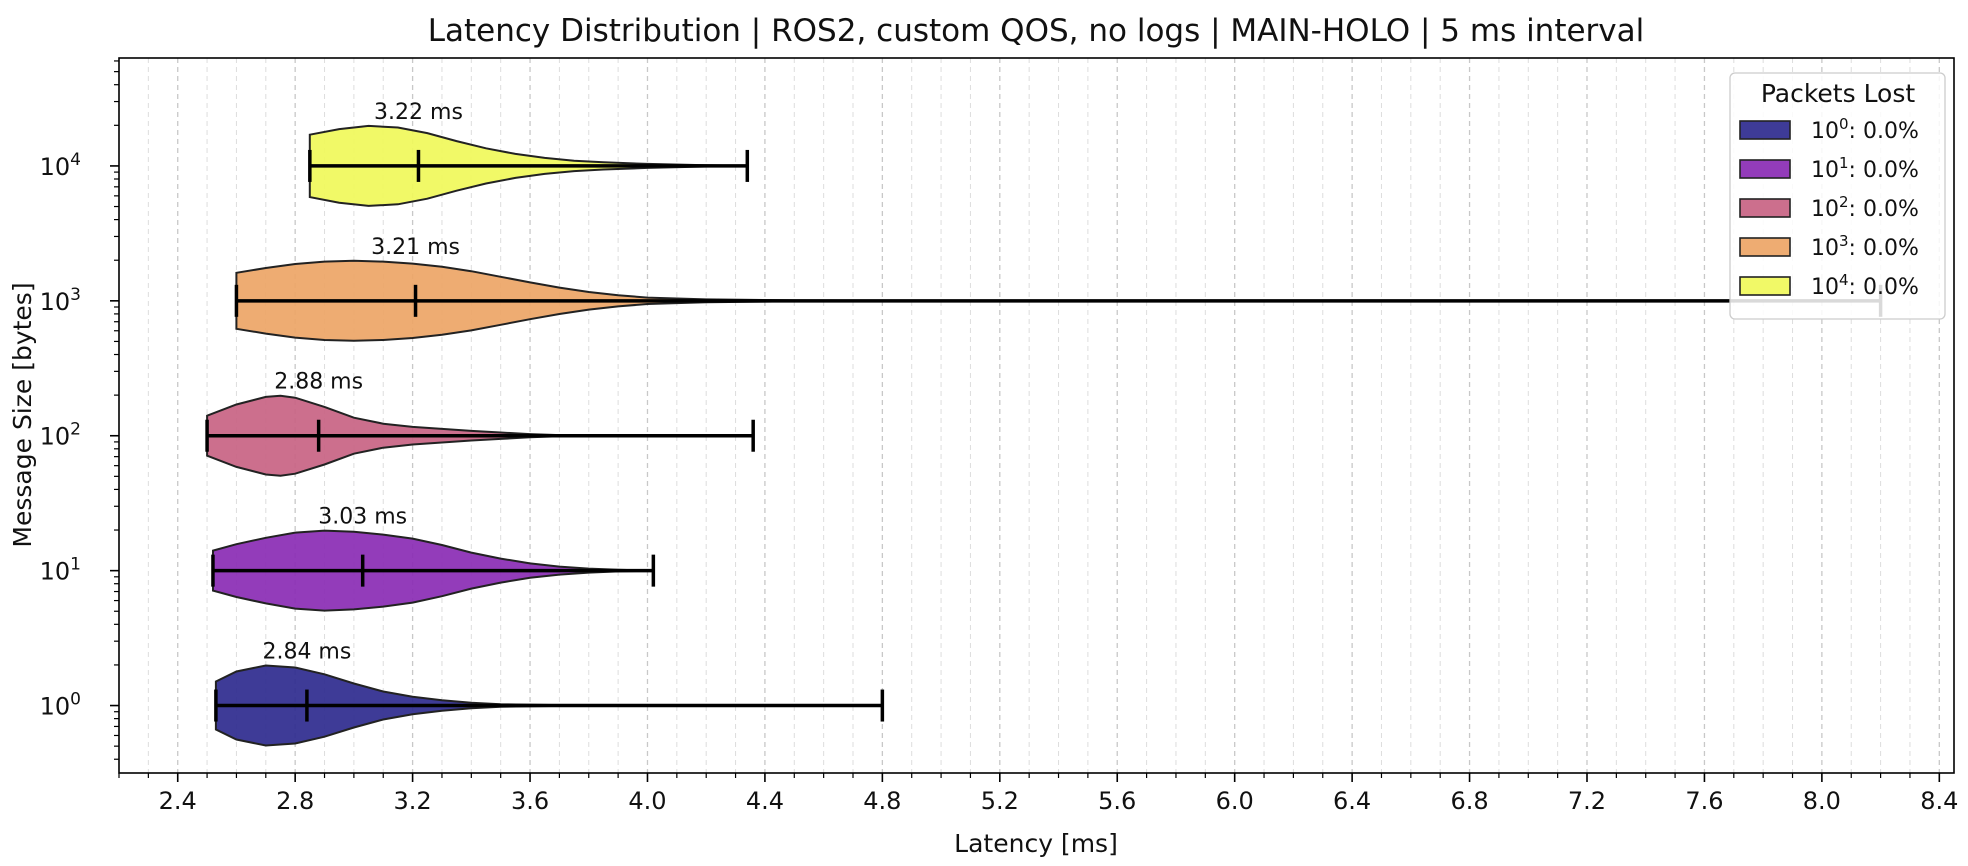 Image resolution: width=1968 pixels, height=866 pixels. I want to click on legend-entry-label: 102: 0.0%, so click(1865, 207).